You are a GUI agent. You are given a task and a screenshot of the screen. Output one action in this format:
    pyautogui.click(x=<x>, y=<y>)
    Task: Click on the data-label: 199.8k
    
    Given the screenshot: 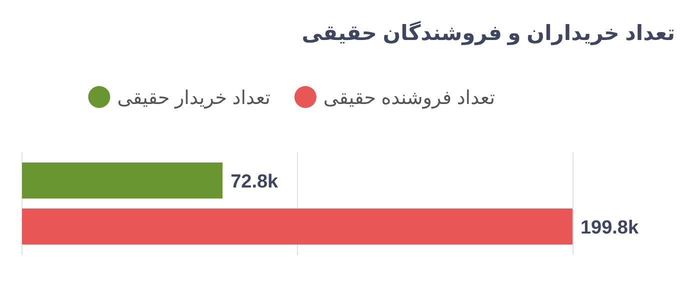 What is the action you would take?
    pyautogui.click(x=609, y=228)
    